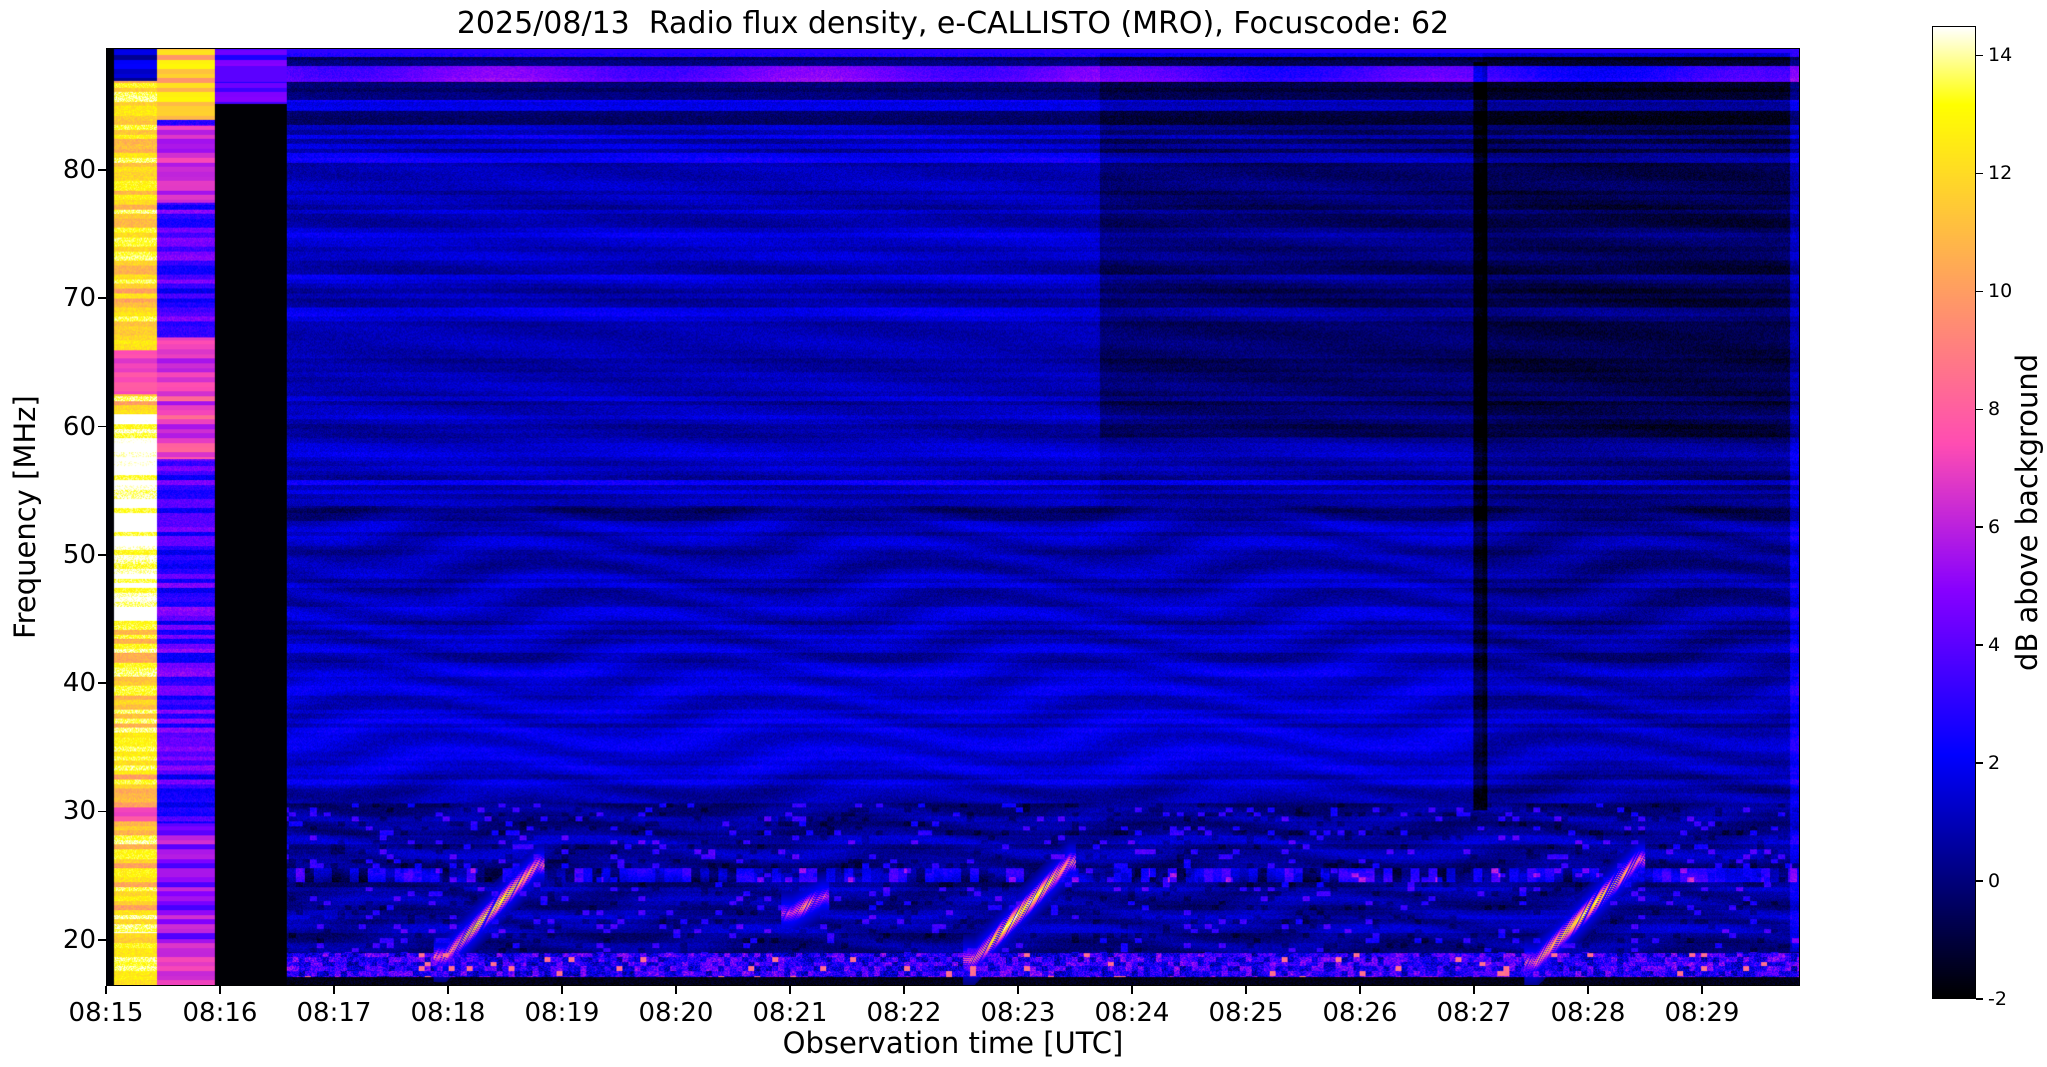 The width and height of the screenshot is (2047, 1067). I want to click on y-axis-label: Frequency [MHz], so click(25, 517).